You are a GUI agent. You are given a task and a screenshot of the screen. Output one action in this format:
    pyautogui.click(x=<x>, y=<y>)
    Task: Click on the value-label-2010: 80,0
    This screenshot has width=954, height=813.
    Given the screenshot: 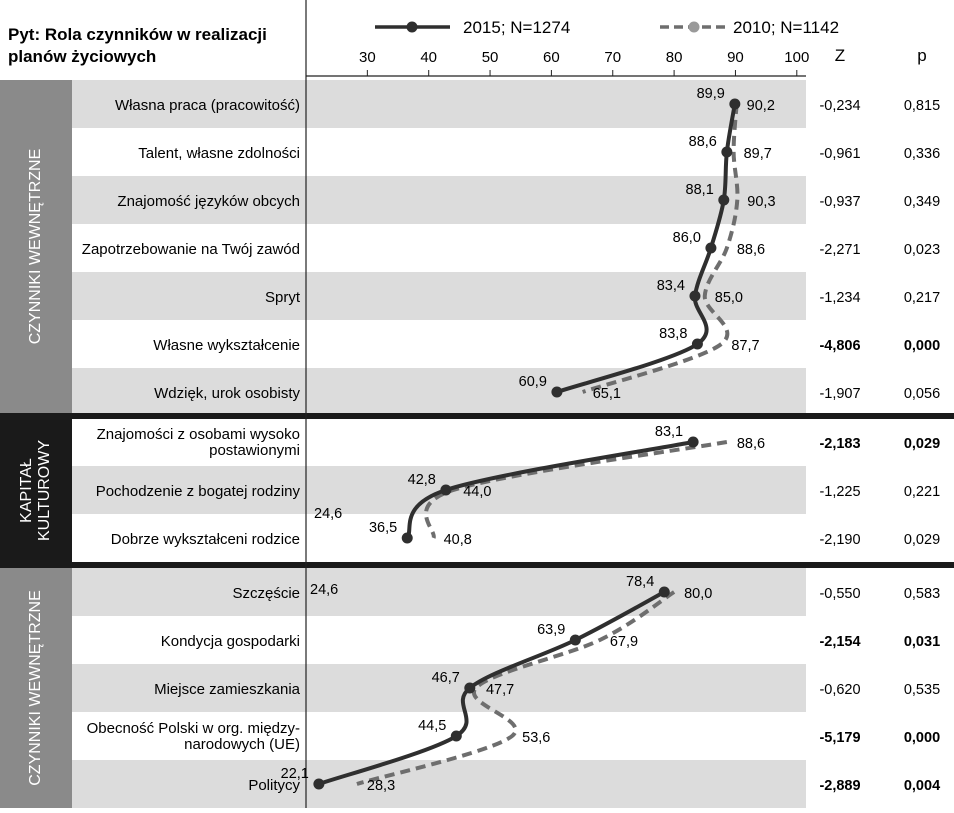 What is the action you would take?
    pyautogui.click(x=698, y=594)
    